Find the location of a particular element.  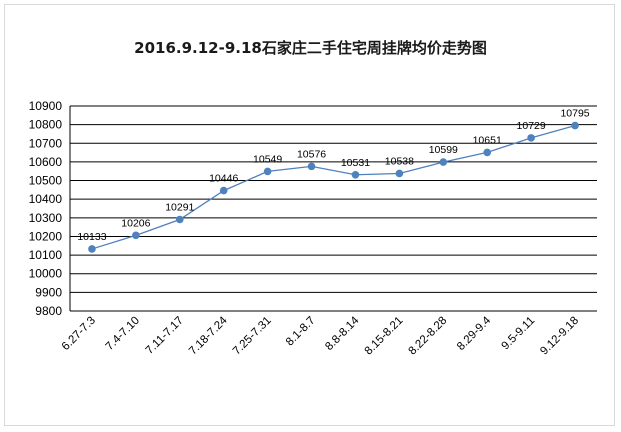

data-label: 10538 is located at coordinates (399, 161).